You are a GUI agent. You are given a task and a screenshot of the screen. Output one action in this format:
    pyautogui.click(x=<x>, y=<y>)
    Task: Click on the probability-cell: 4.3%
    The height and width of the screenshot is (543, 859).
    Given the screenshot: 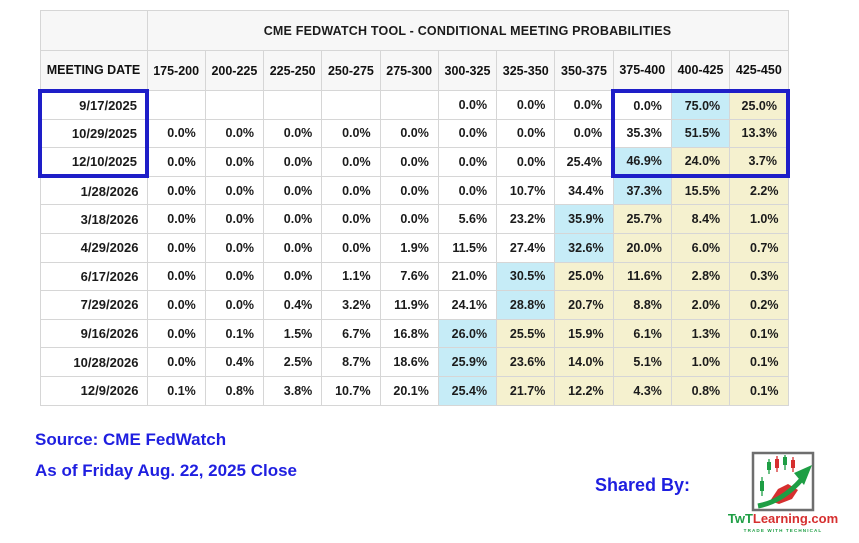 What is the action you would take?
    pyautogui.click(x=642, y=390)
    